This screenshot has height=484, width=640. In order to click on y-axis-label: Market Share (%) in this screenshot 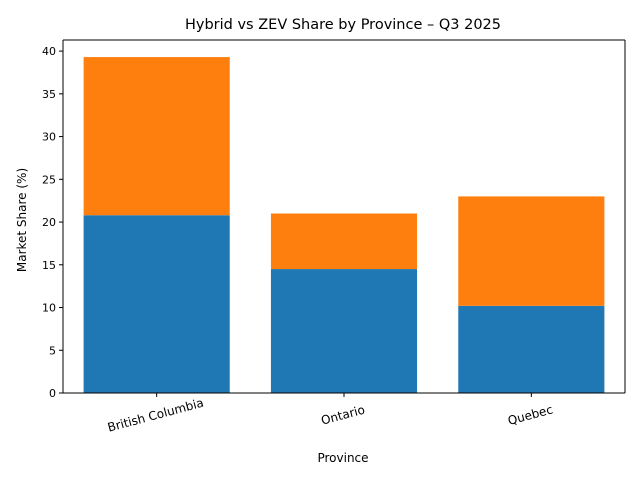, I will do `click(22, 220)`.